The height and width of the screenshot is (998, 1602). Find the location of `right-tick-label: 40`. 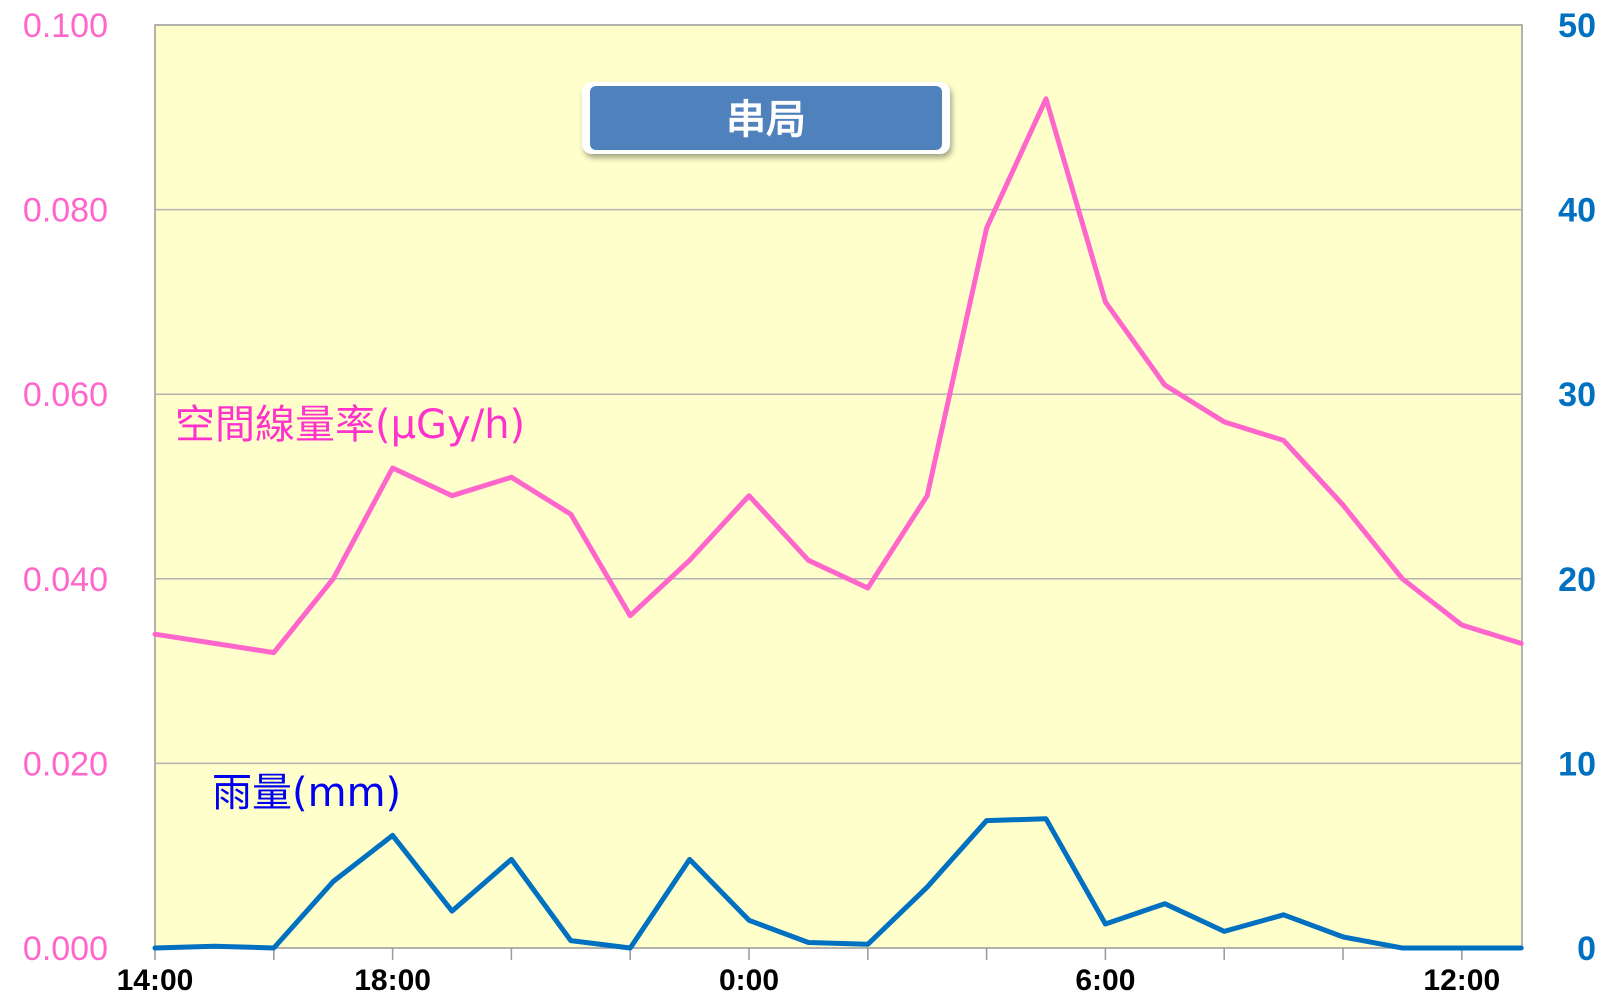

right-tick-label: 40 is located at coordinates (1577, 211).